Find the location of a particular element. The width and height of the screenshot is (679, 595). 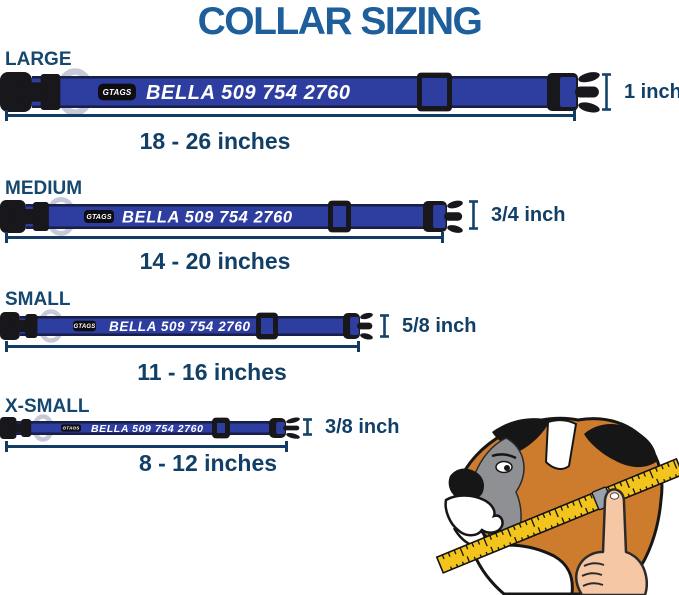

length-range-label-small: 11 - 16 inches is located at coordinates (212, 372).